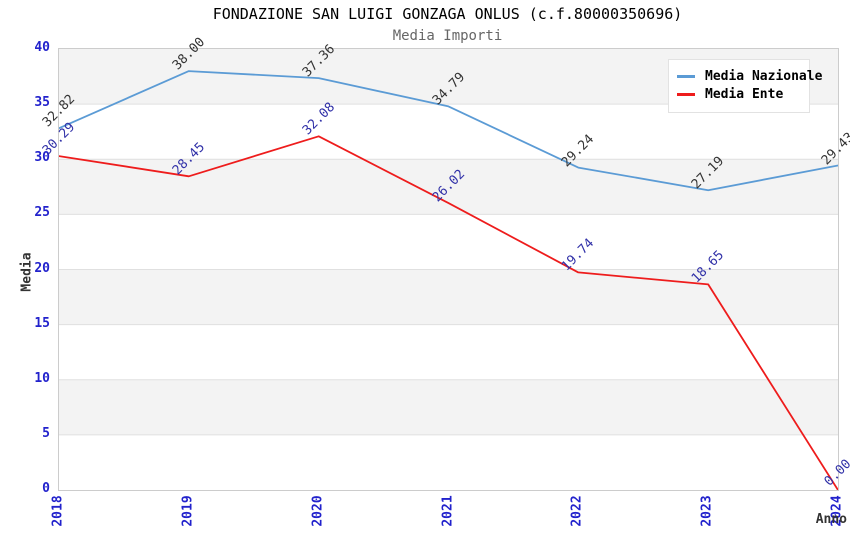 The width and height of the screenshot is (850, 550). I want to click on legend-label-media-ente: Media Ente, so click(744, 94).